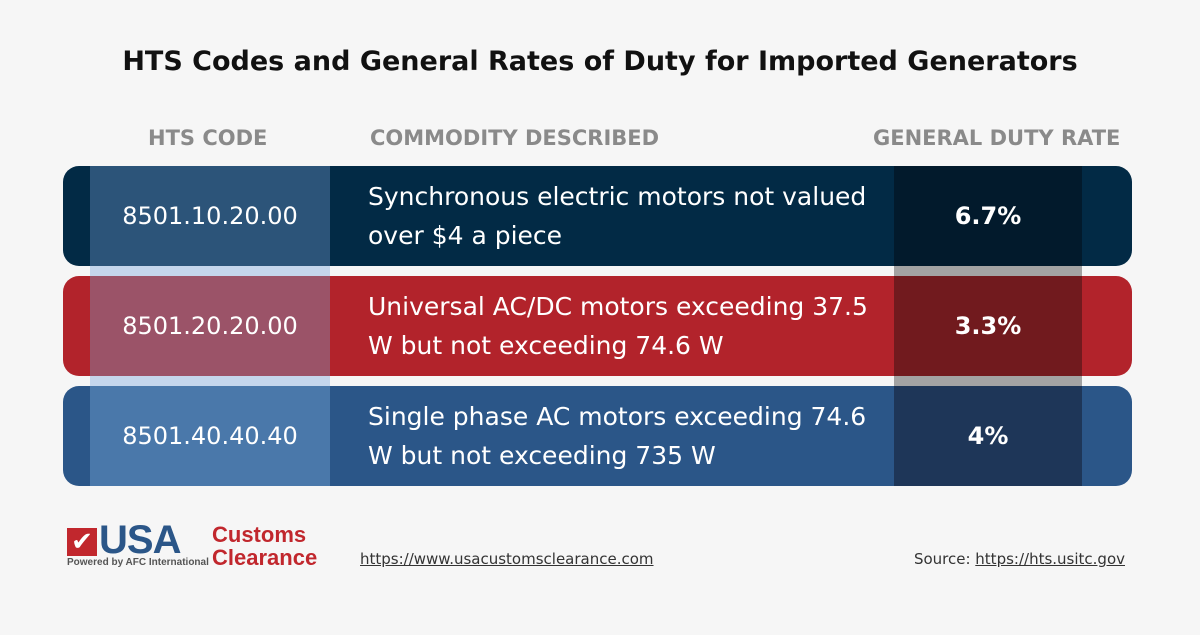  I want to click on source-link: https://hts.usitc.gov, so click(1050, 559).